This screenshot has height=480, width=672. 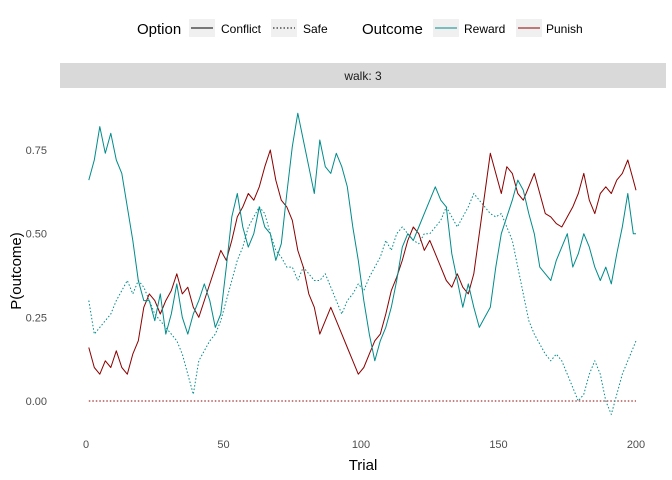 What do you see at coordinates (16, 271) in the screenshot?
I see `y-axis-title: P(outcome)` at bounding box center [16, 271].